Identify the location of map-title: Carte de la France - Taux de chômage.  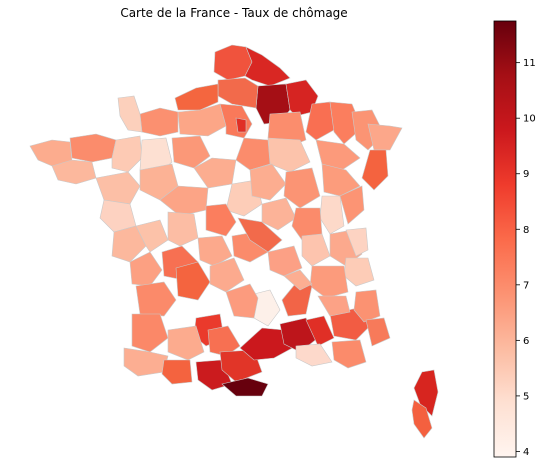
(233, 13).